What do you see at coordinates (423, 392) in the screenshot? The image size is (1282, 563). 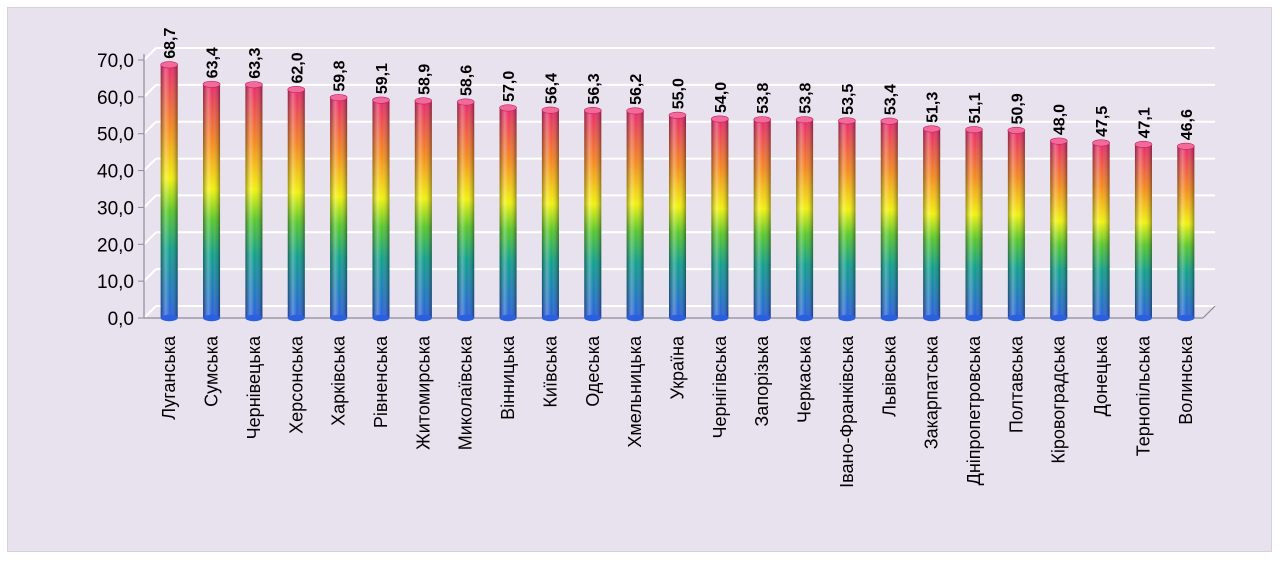 I see `category-label: Житомирська` at bounding box center [423, 392].